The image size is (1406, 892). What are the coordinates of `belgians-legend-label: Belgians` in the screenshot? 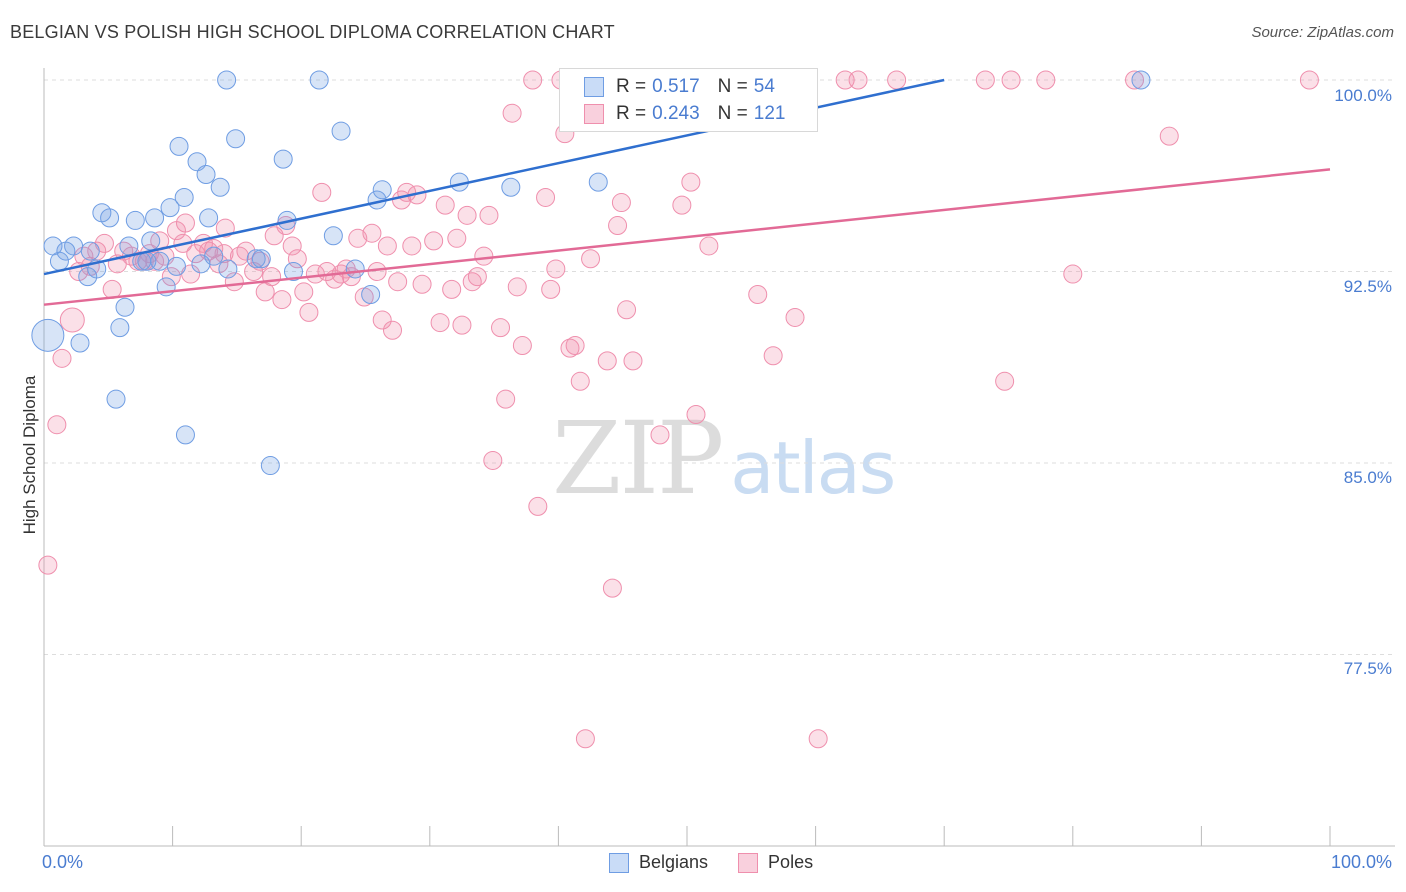 It's located at (674, 862).